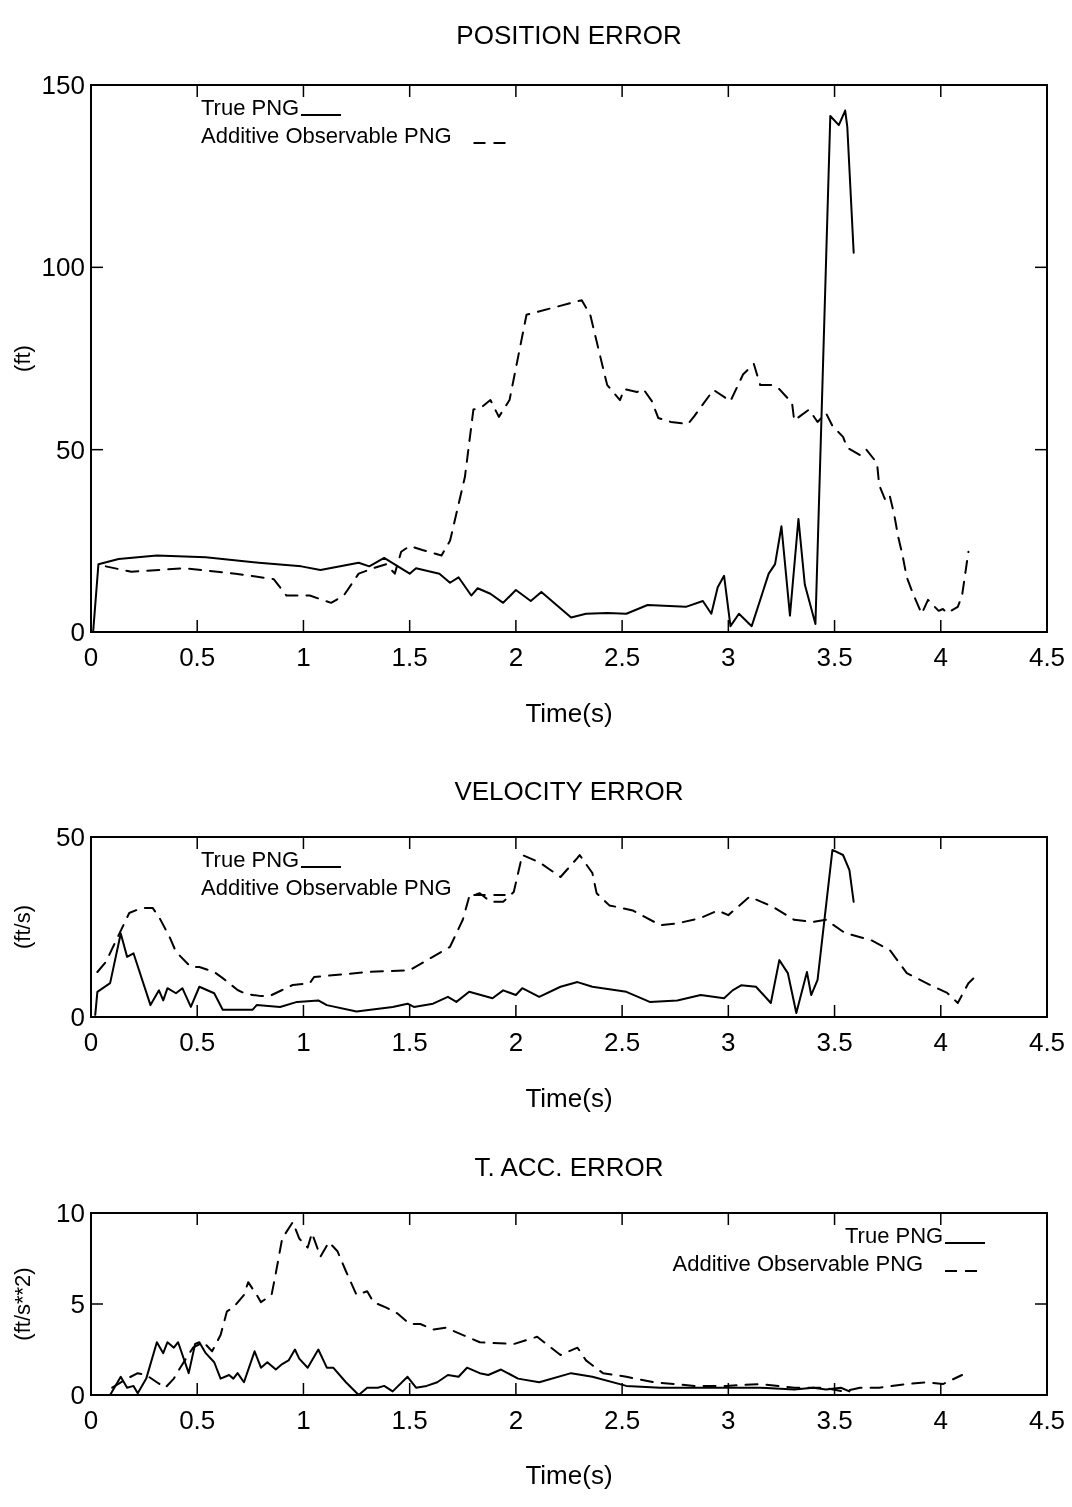 The image size is (1072, 1507). I want to click on y-axis-title: (ft), so click(22, 358).